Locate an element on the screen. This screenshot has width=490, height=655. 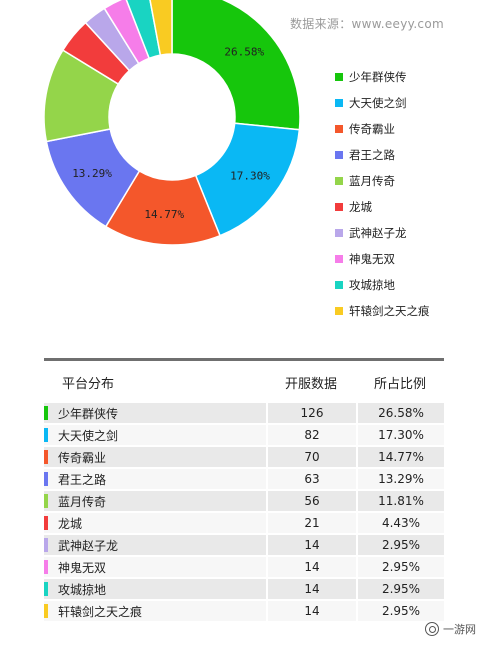
row-platform-cell: 君王之路 is located at coordinates (155, 479).